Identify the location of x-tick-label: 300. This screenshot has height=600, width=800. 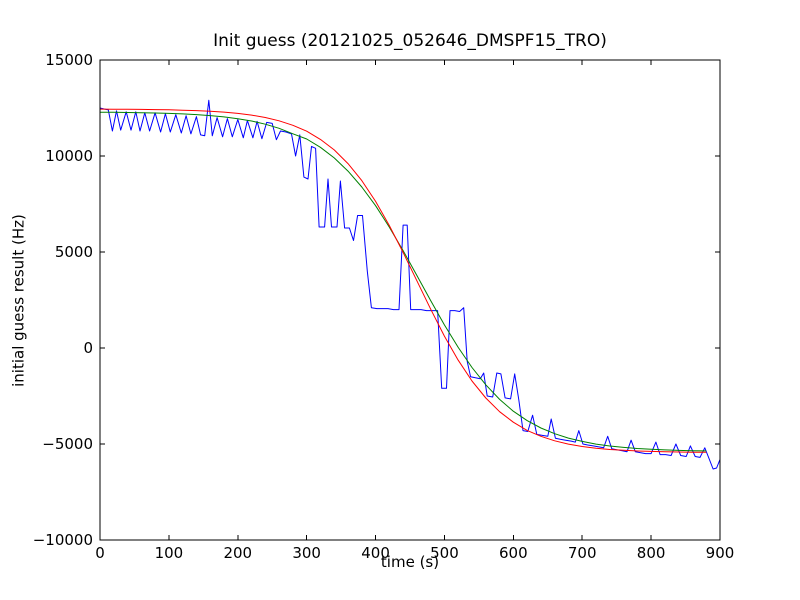
(306, 553).